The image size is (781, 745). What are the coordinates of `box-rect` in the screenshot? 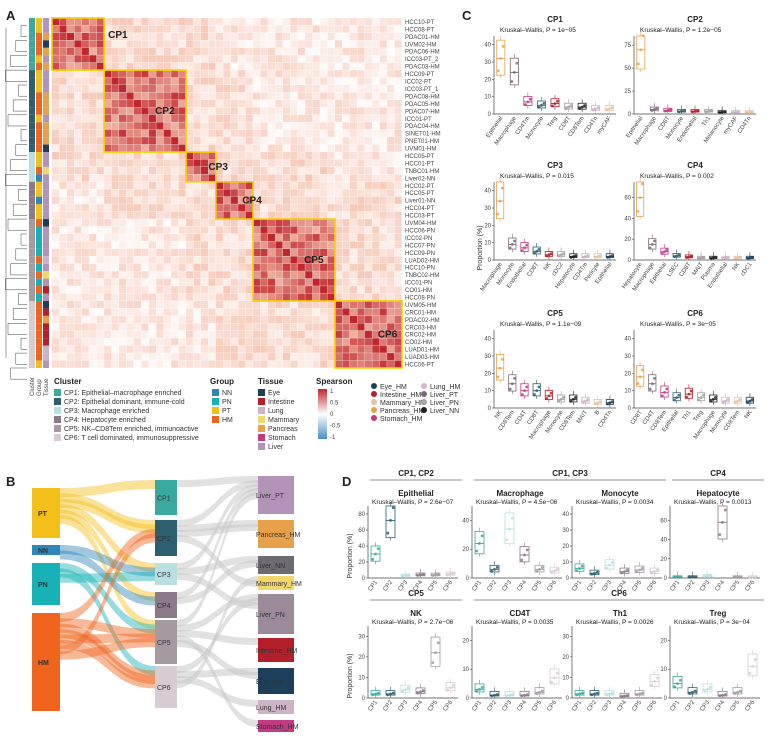 It's located at (737, 691).